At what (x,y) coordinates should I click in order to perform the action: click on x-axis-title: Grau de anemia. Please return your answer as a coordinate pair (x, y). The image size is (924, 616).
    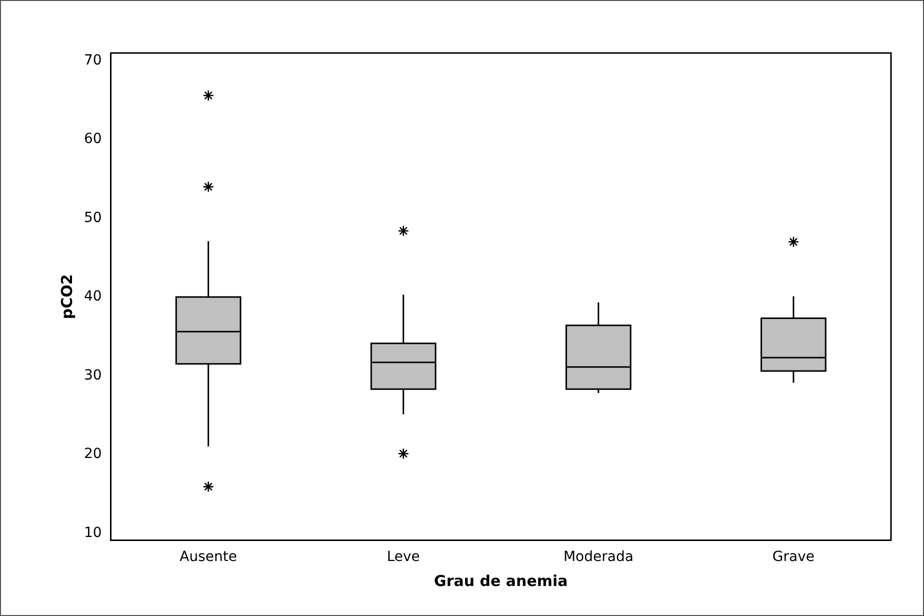
    Looking at the image, I should click on (501, 581).